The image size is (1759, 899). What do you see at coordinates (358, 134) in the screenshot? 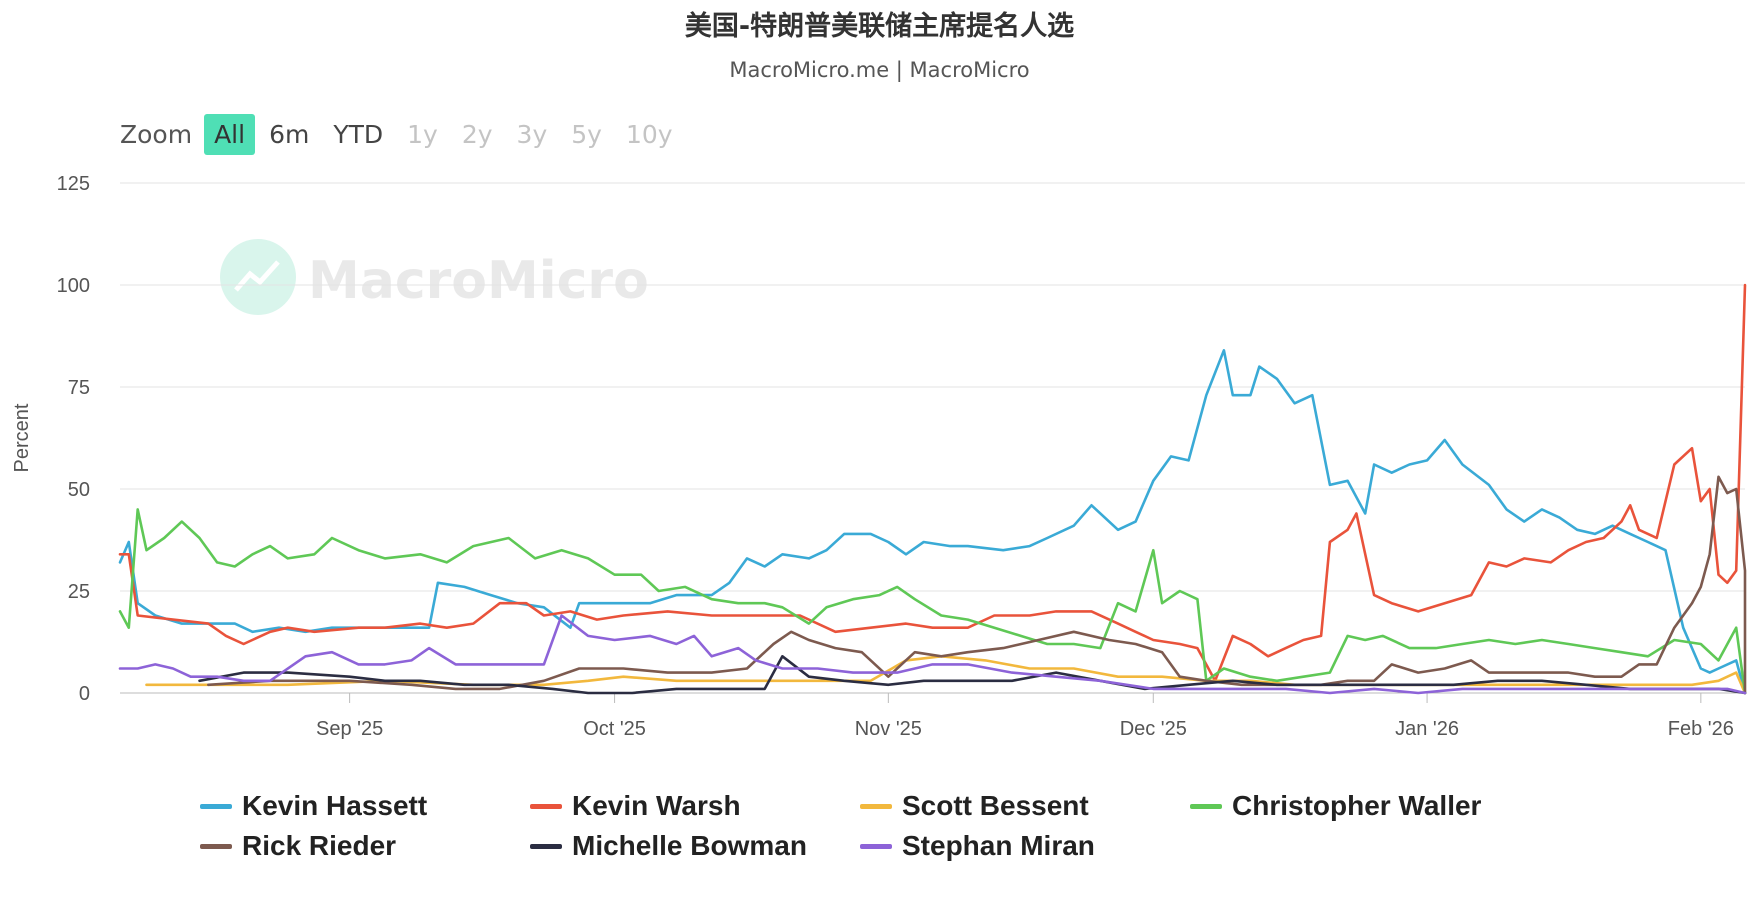
I see `zoom-button-ytd: YTD` at bounding box center [358, 134].